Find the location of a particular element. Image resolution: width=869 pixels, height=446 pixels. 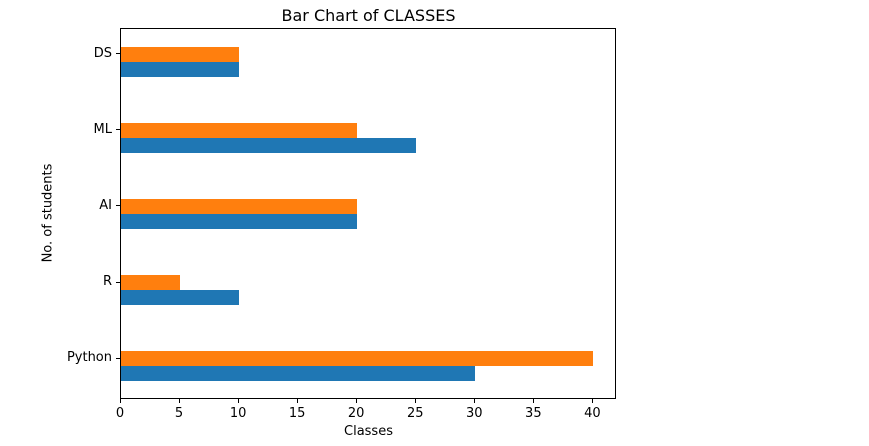

chart-title: Bar Chart of CLASSES is located at coordinates (368, 15).